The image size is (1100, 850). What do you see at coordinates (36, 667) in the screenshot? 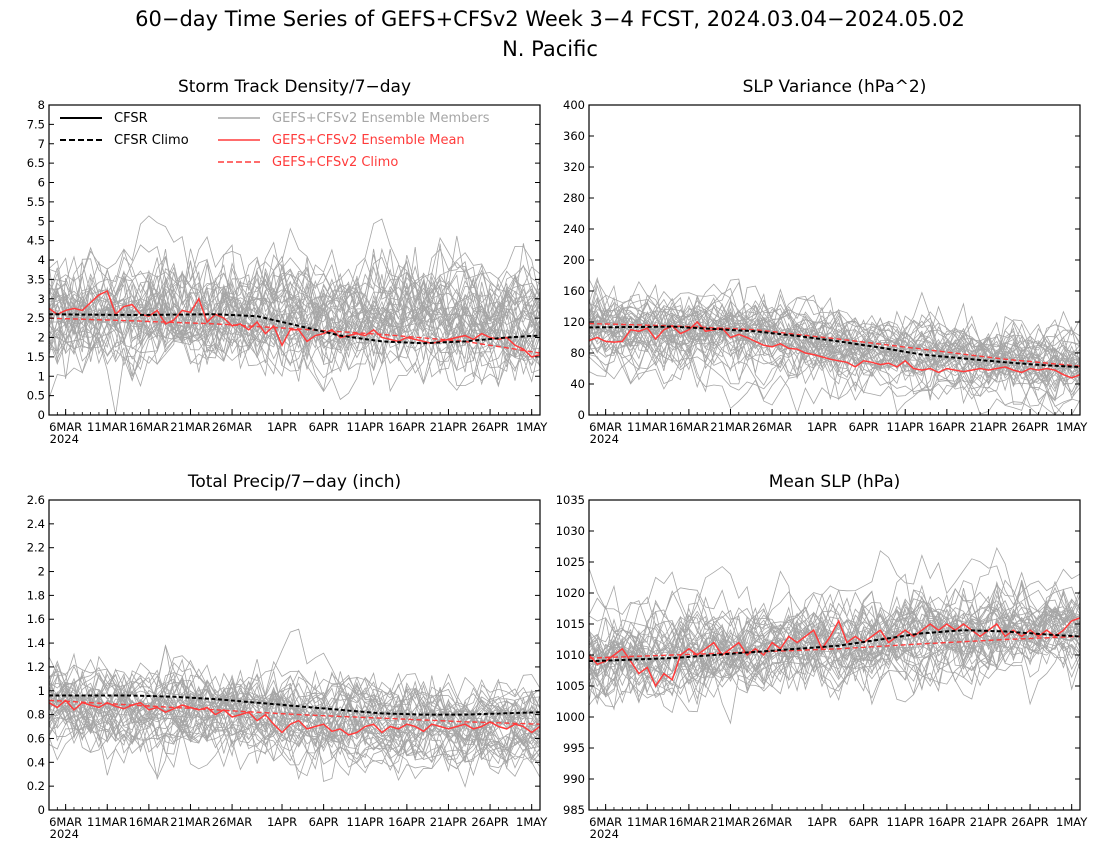
I see `y-tick-label: 1.2` at bounding box center [36, 667].